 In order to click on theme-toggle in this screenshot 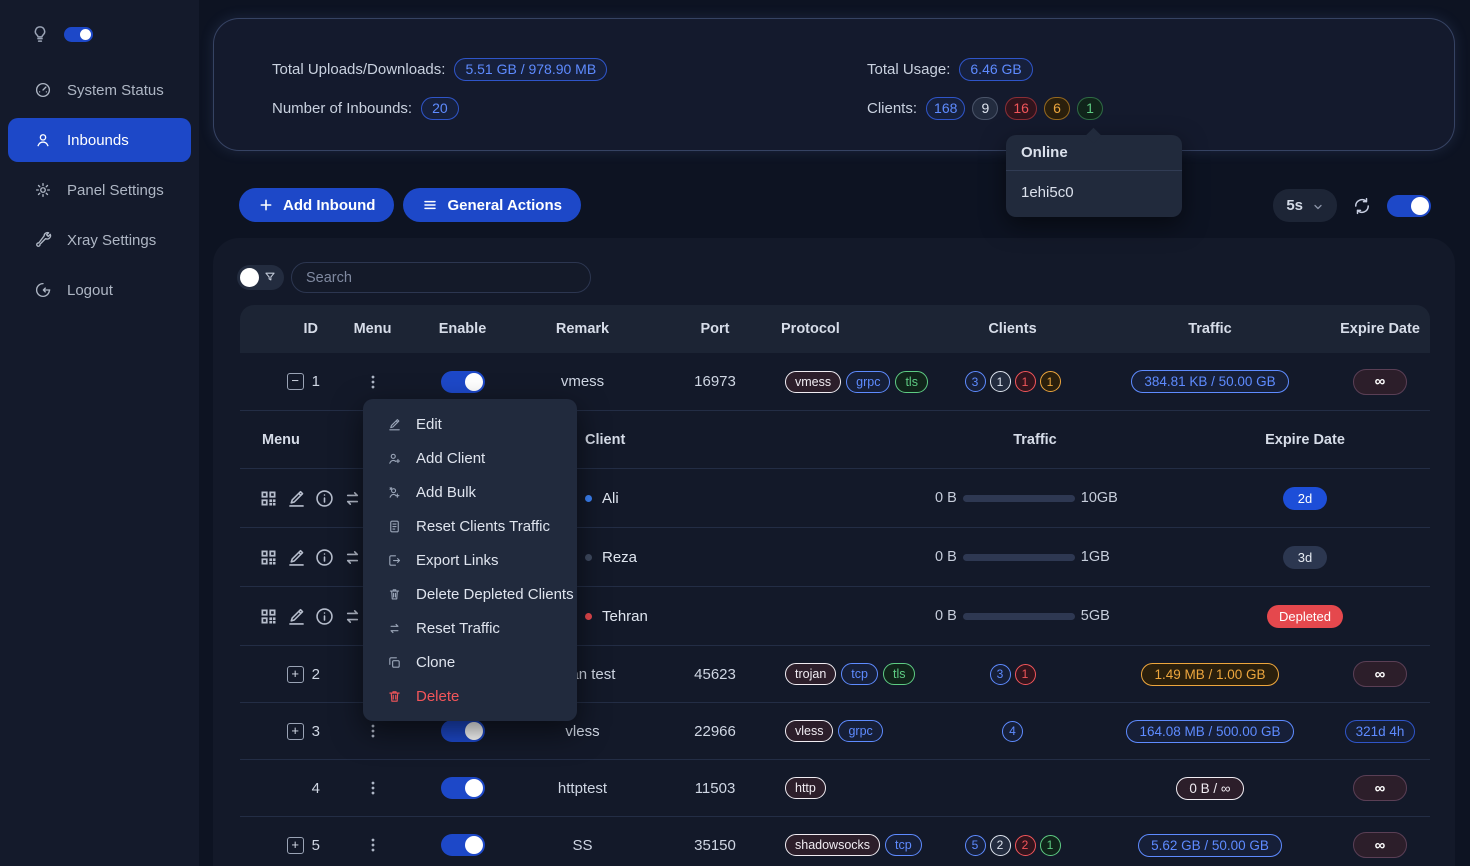, I will do `click(78, 34)`.